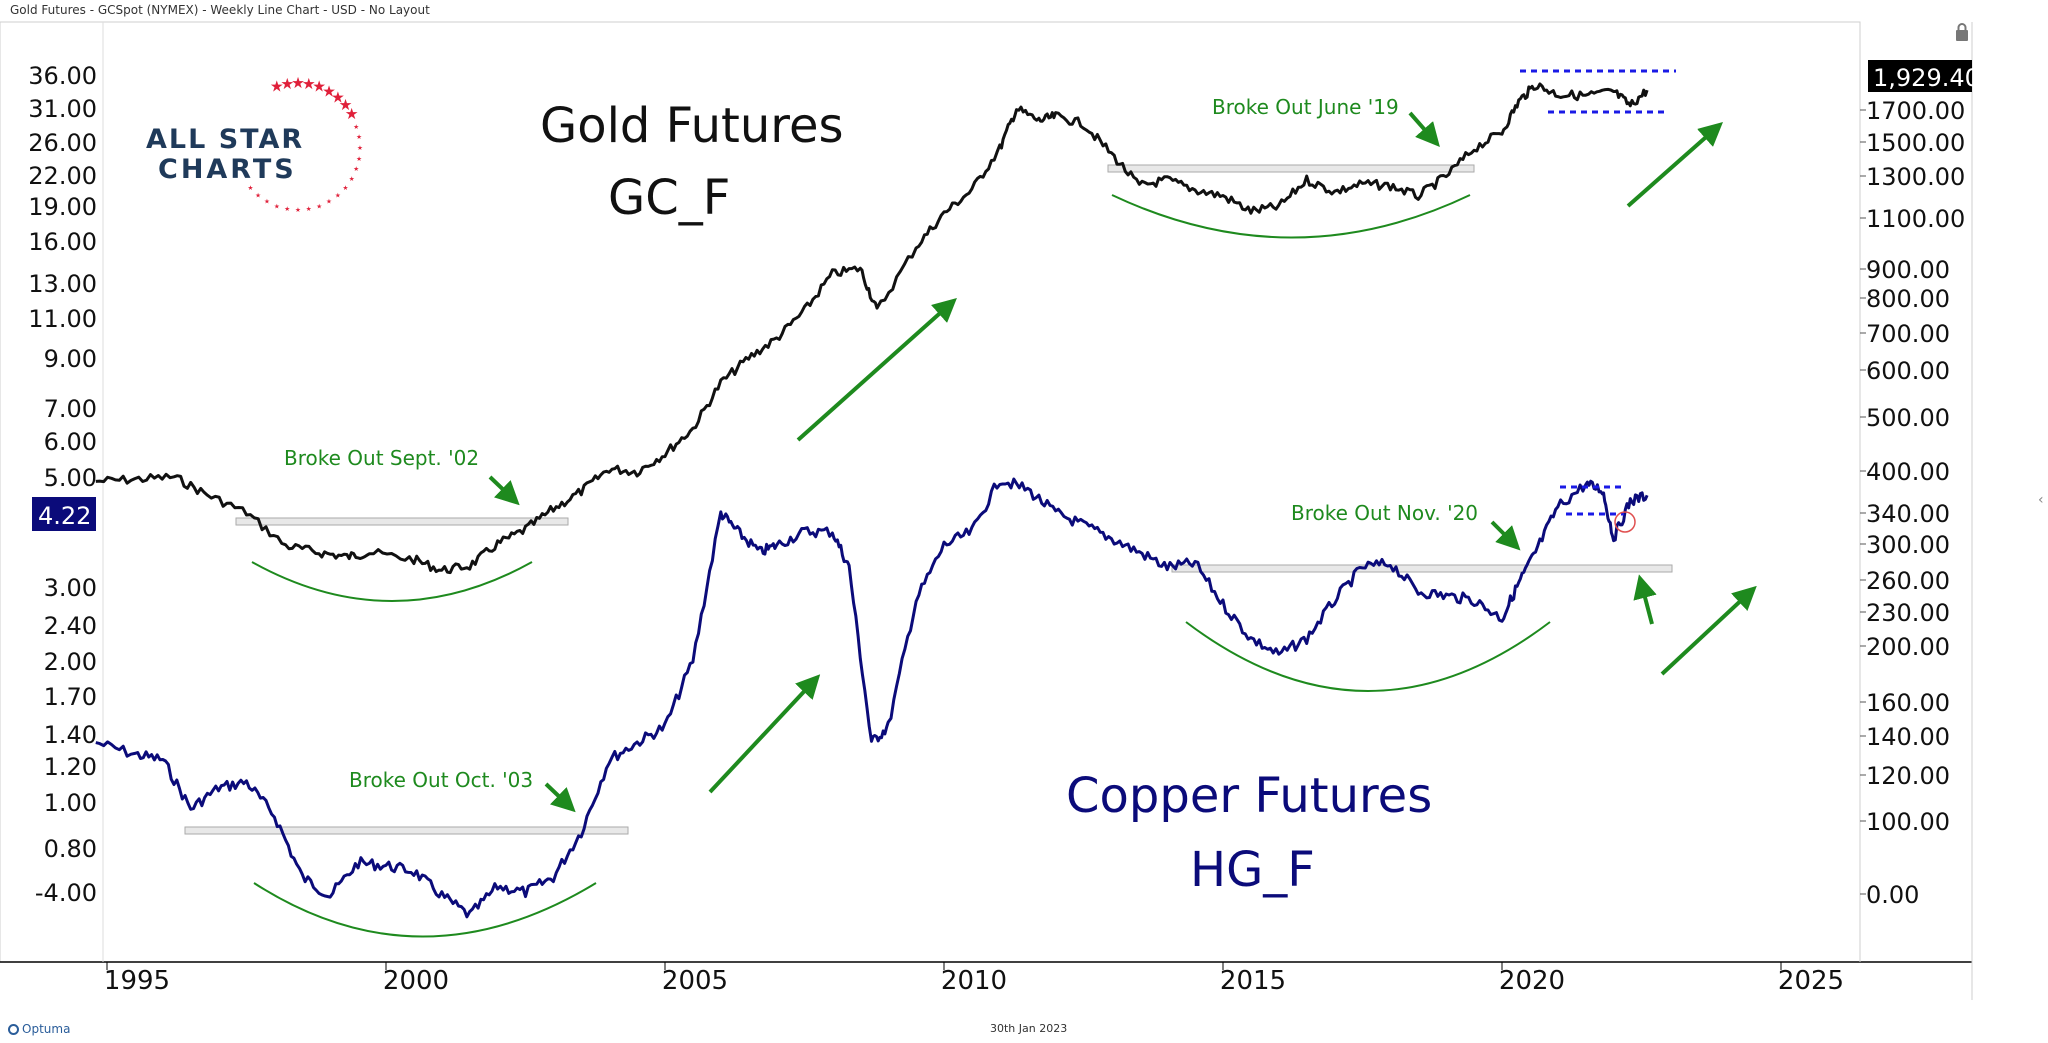  Describe the element at coordinates (381, 458) in the screenshot. I see `annotation-broke-out-sept02: Broke Out Sept. '02` at that location.